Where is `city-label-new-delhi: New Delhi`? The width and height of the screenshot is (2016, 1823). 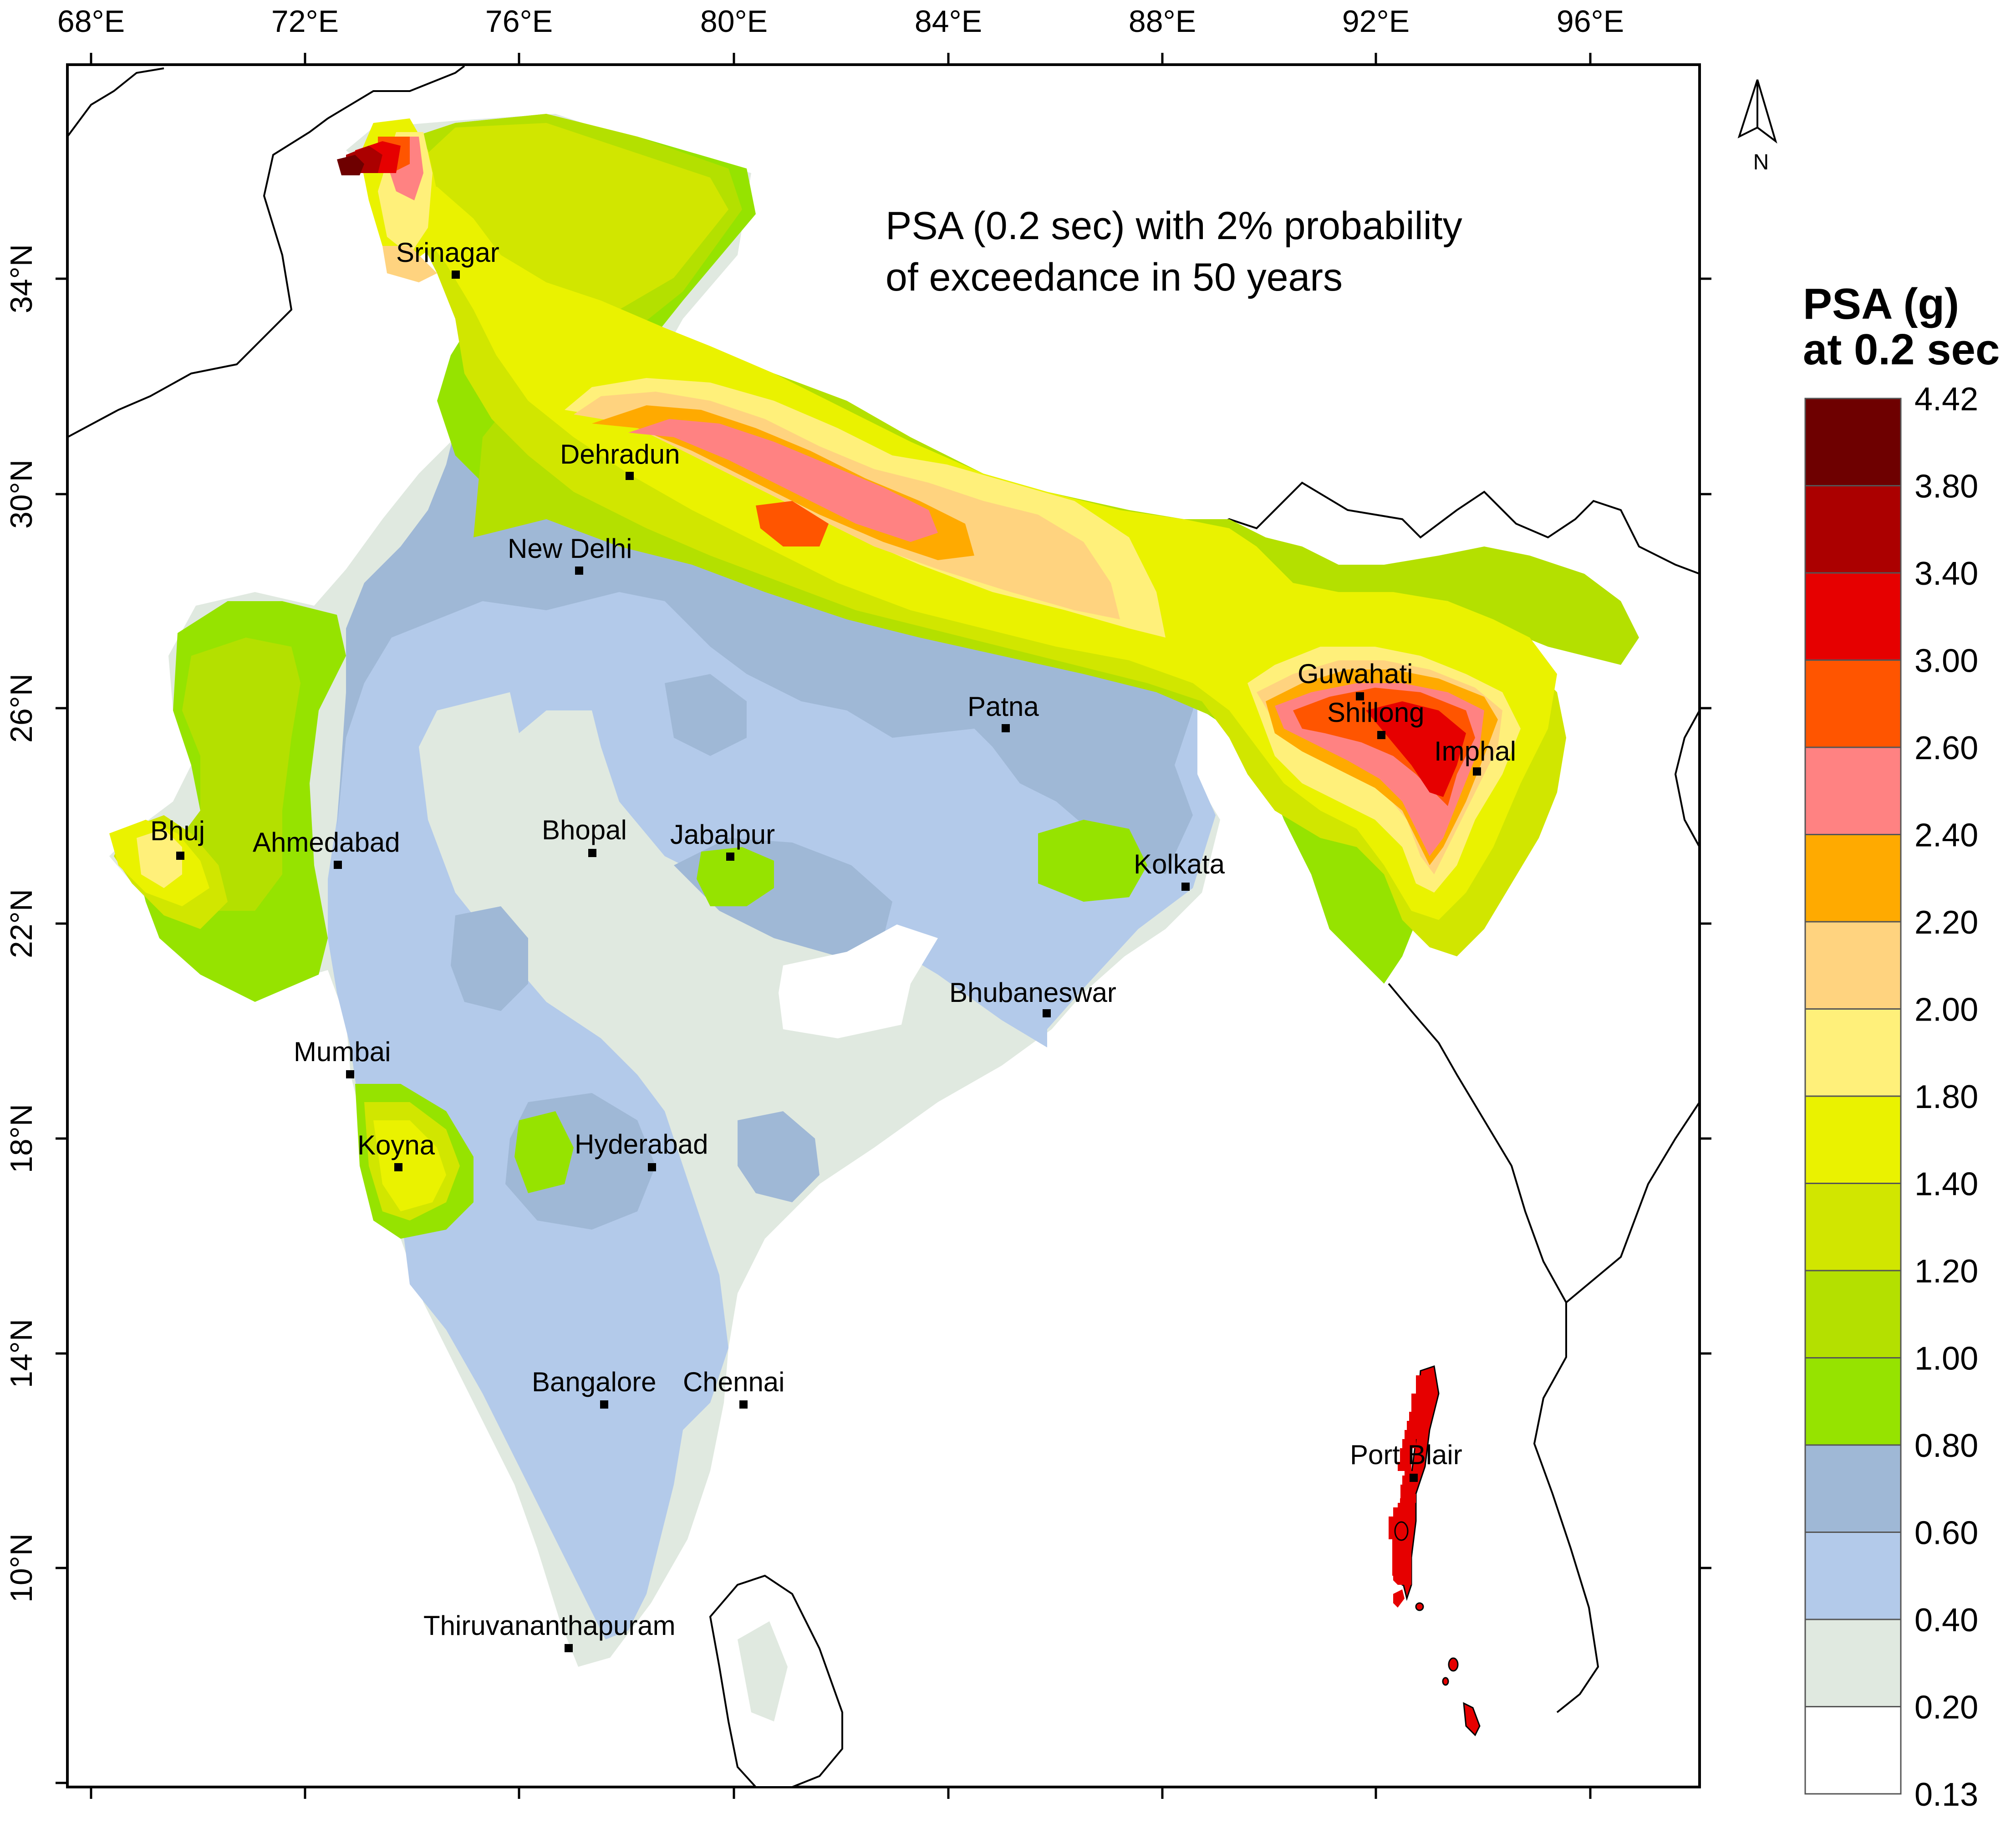
city-label-new-delhi: New Delhi is located at coordinates (570, 549).